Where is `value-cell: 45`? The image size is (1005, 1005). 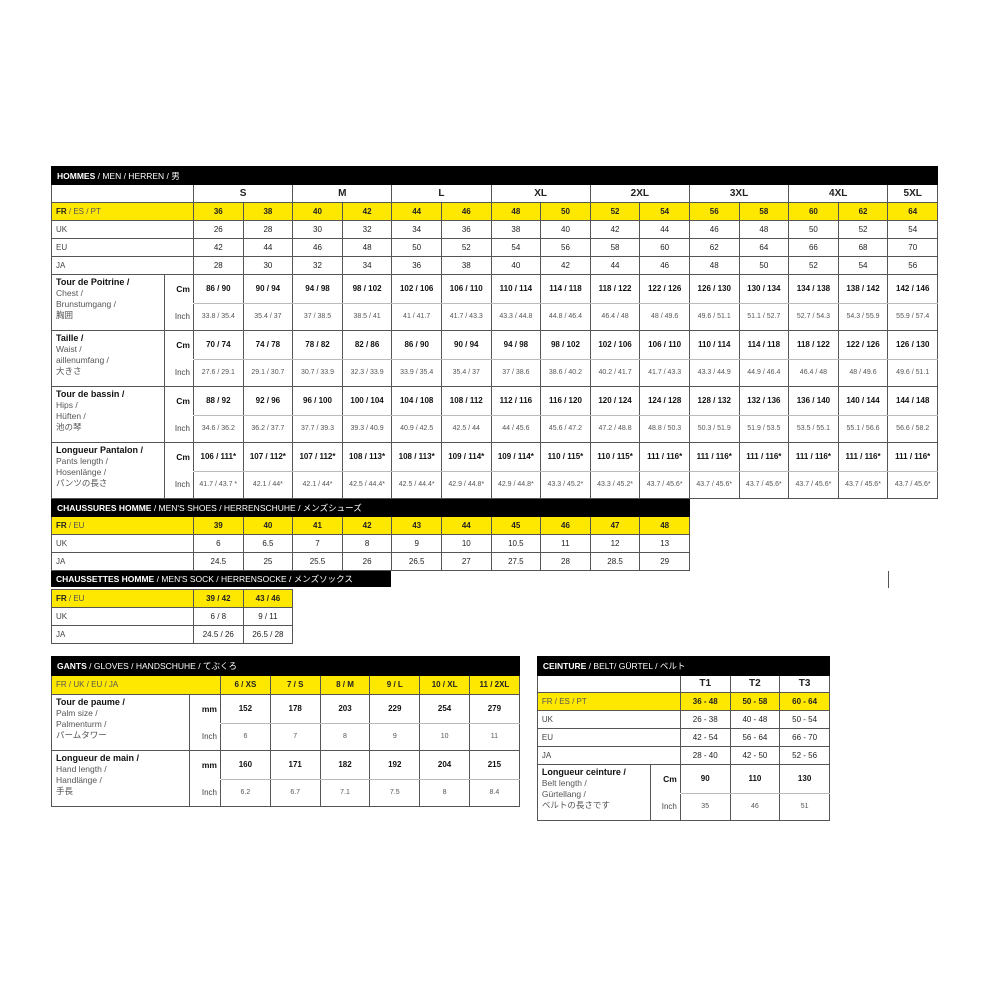
value-cell: 45 is located at coordinates (516, 525).